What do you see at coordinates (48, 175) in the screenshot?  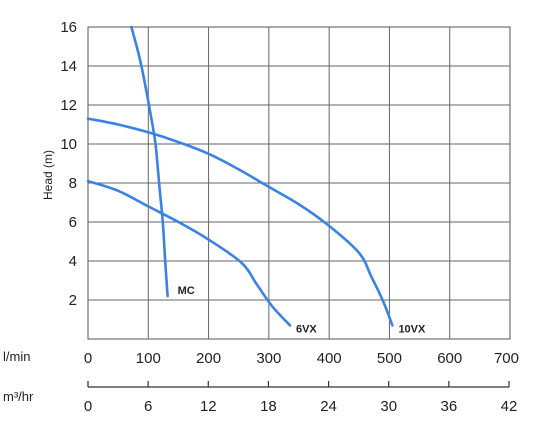 I see `y-axis-title: Head (m)` at bounding box center [48, 175].